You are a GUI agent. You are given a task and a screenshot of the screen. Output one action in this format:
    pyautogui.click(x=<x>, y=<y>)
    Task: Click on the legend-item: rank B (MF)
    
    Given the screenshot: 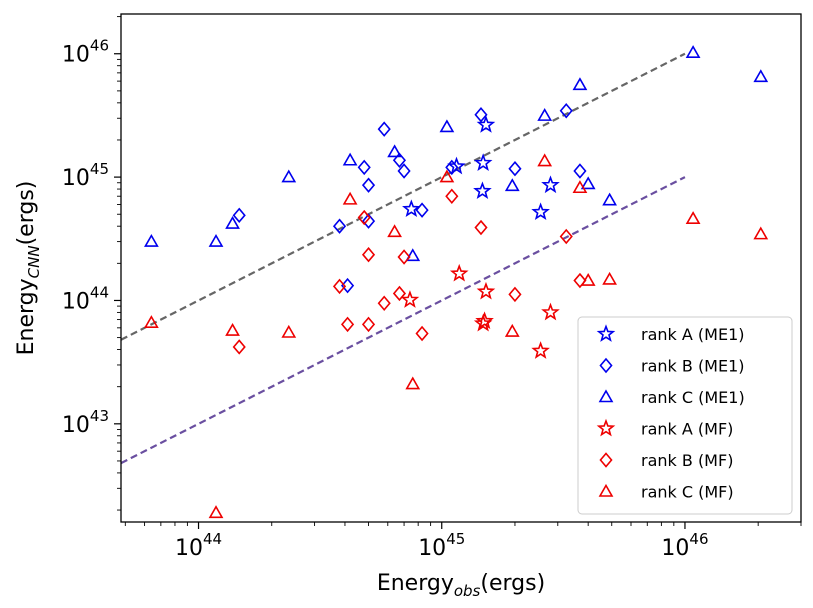 What is the action you would take?
    pyautogui.click(x=666, y=460)
    